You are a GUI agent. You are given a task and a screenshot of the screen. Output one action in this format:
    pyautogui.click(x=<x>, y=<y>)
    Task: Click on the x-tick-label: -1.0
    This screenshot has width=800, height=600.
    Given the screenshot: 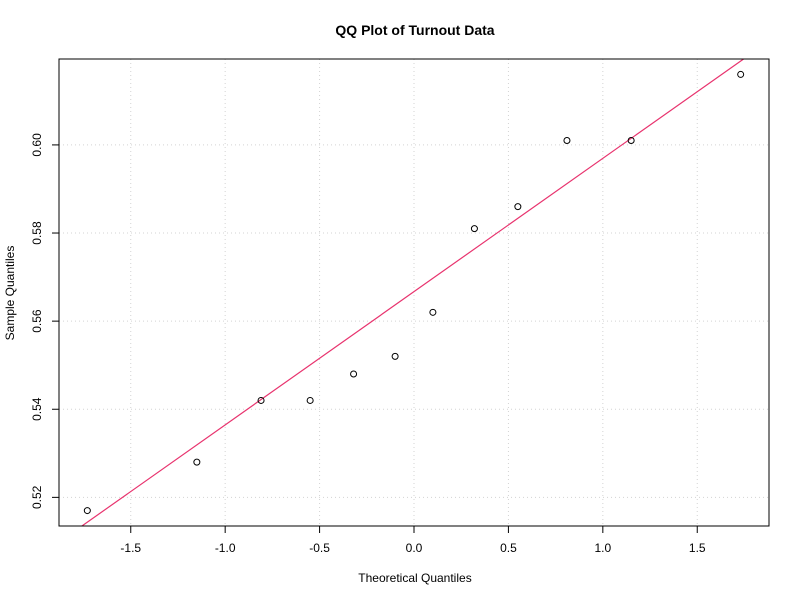 What is the action you would take?
    pyautogui.click(x=225, y=548)
    